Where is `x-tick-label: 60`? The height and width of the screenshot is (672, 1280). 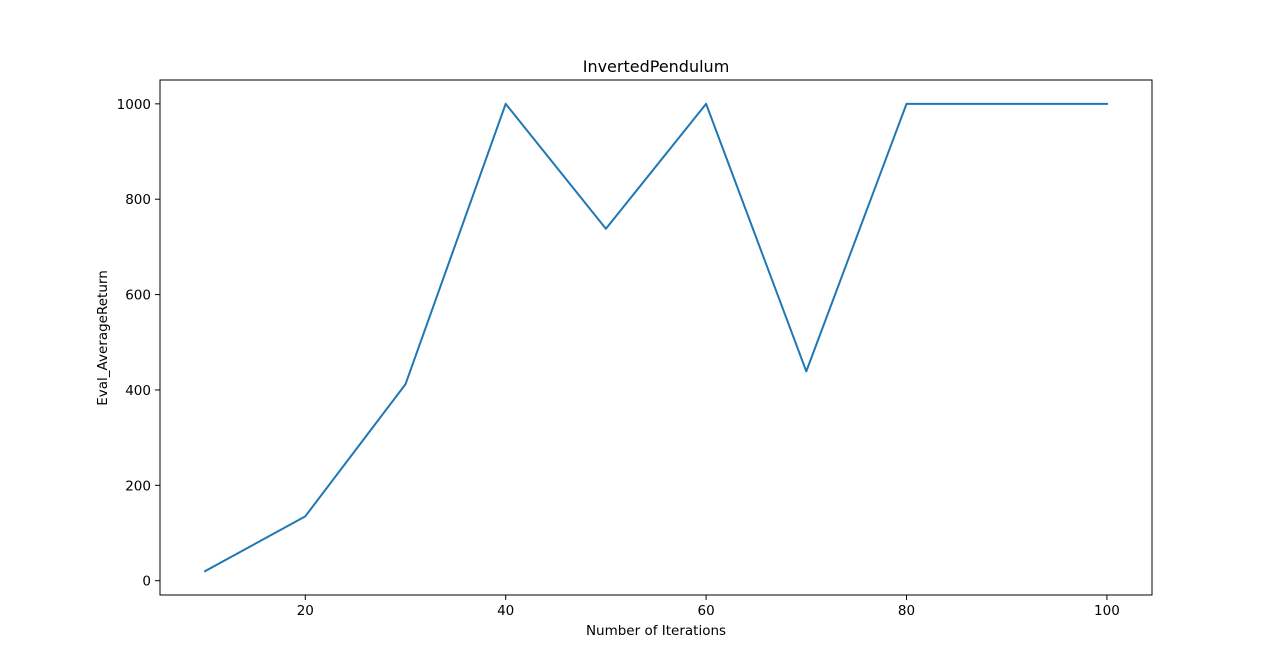 x-tick-label: 60 is located at coordinates (706, 611).